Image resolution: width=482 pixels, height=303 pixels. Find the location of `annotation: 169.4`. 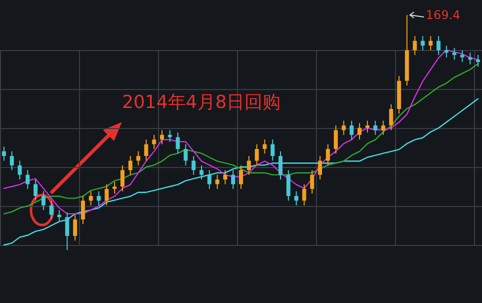

annotation: 169.4 is located at coordinates (443, 15).